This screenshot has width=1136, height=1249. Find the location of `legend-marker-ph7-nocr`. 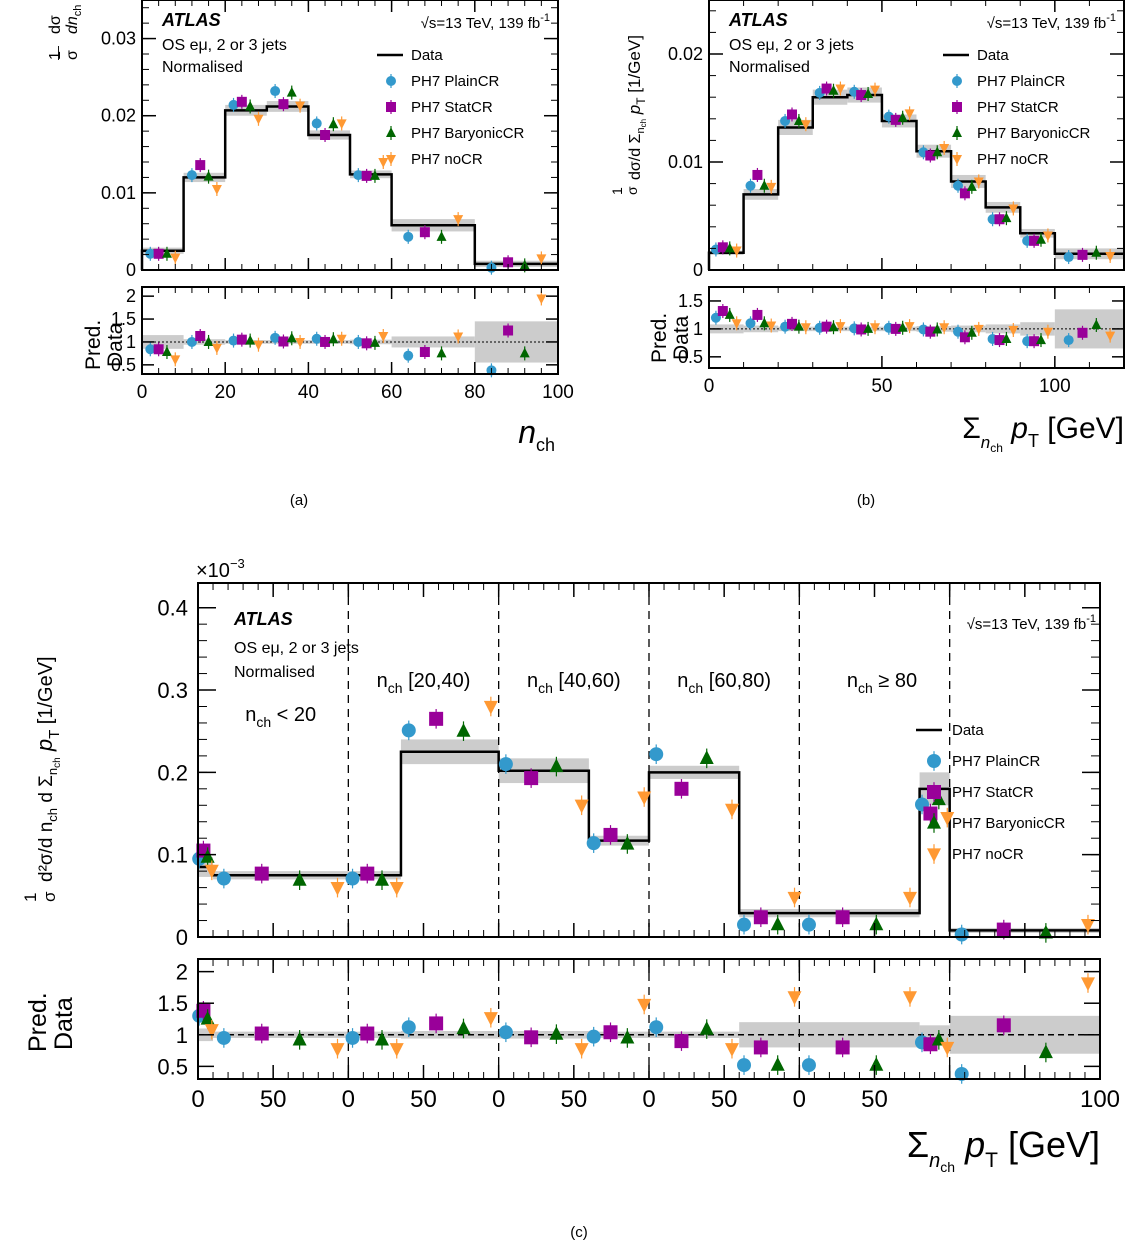

legend-marker-ph7-nocr is located at coordinates (391, 159).